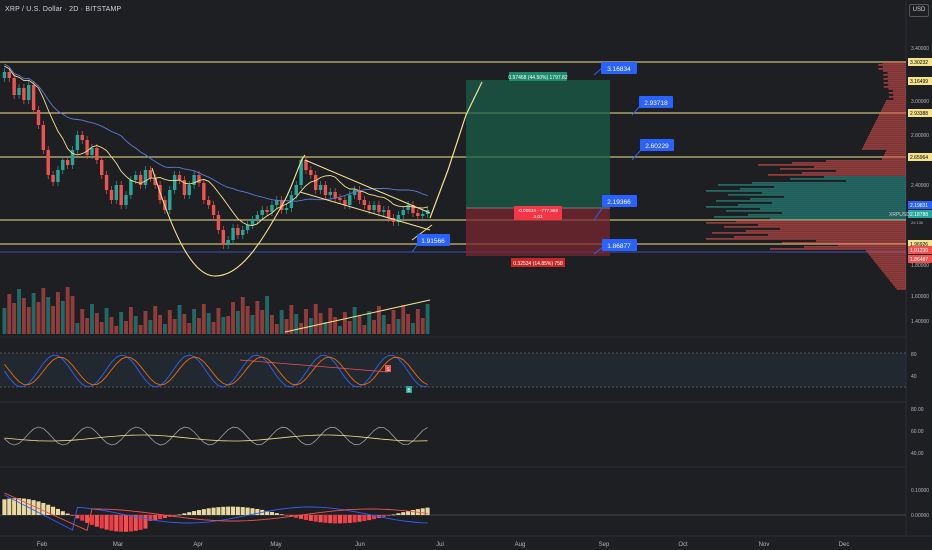 This screenshot has height=550, width=932. Describe the element at coordinates (920, 49) in the screenshot. I see `price-tick: 3.40000` at that location.